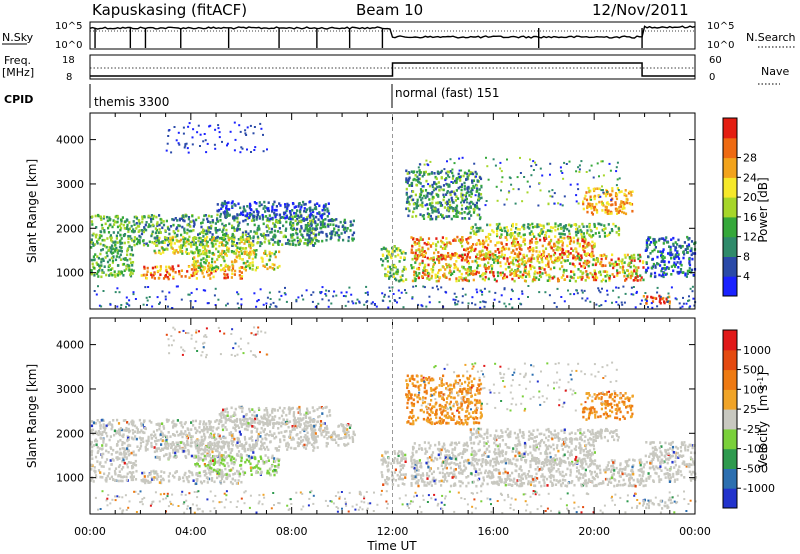 Image resolution: width=800 pixels, height=554 pixels. I want to click on power-ylabel: Slant Range [km], so click(32, 211).